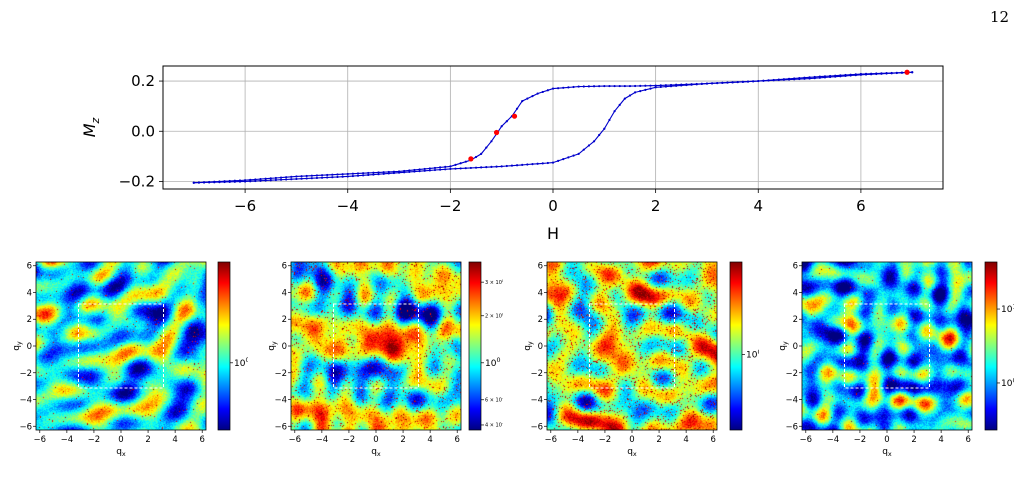 The height and width of the screenshot is (483, 1025). What do you see at coordinates (493, 283) in the screenshot?
I see `colorbar-label-main: 3 × 10` at bounding box center [493, 283].